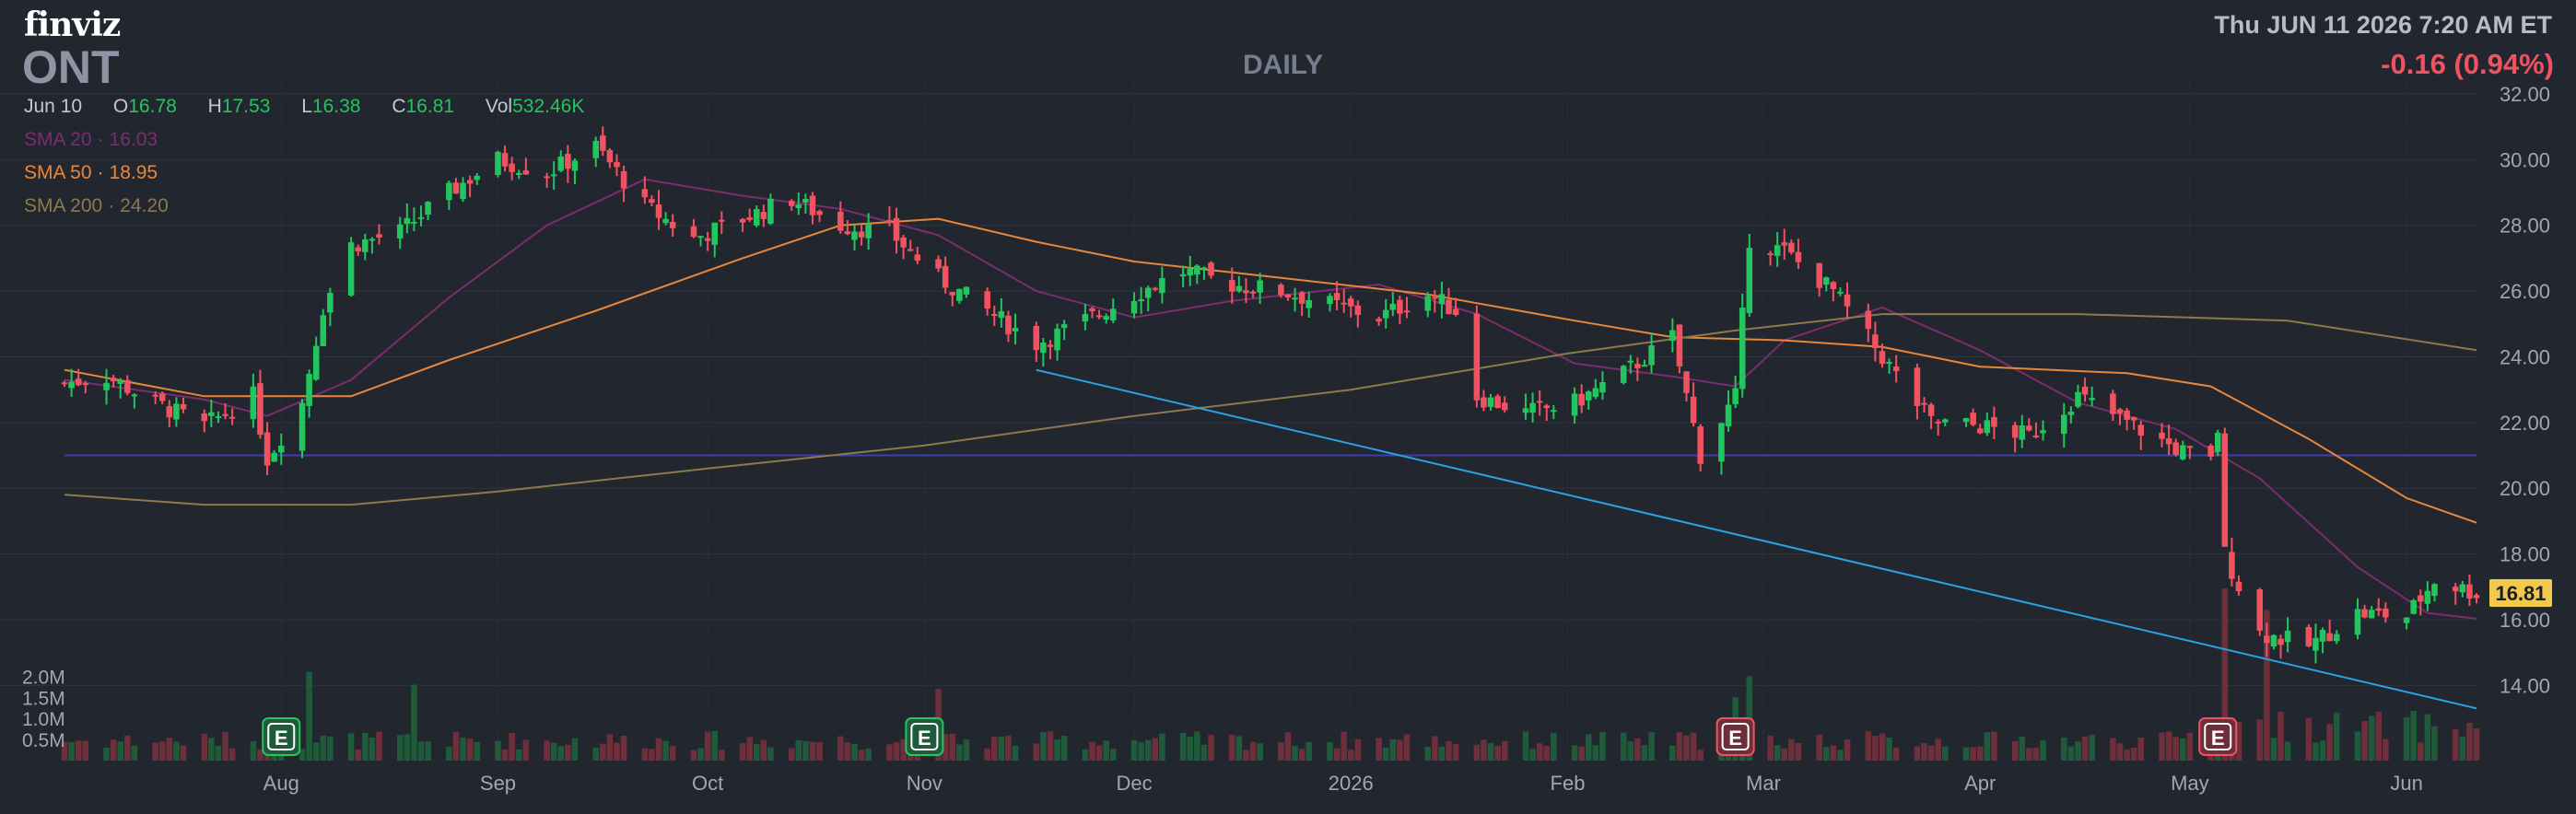 Image resolution: width=2576 pixels, height=814 pixels. I want to click on date-tick-label: Feb, so click(1568, 783).